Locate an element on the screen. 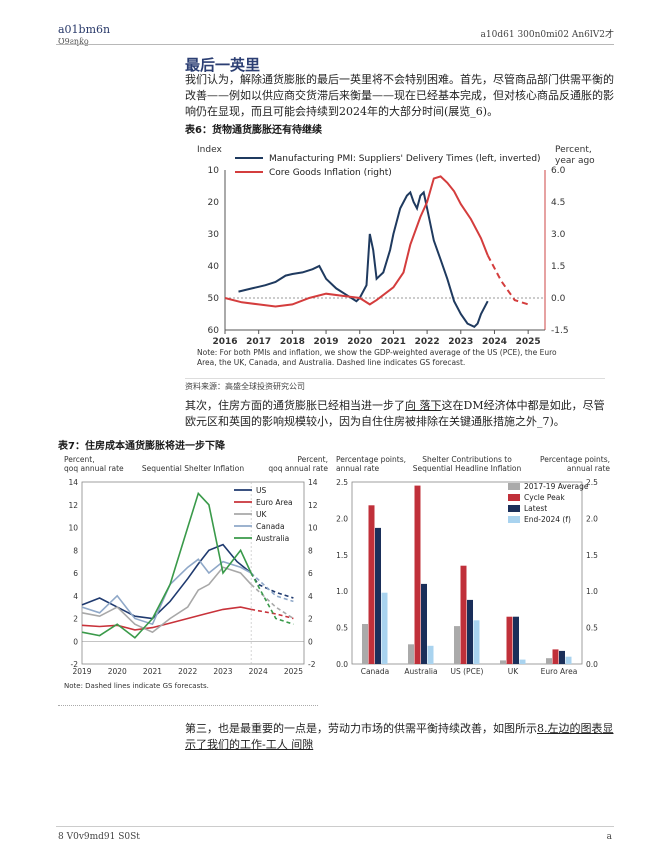 The height and width of the screenshot is (867, 670). right-tick-1: 0 is located at coordinates (310, 641).